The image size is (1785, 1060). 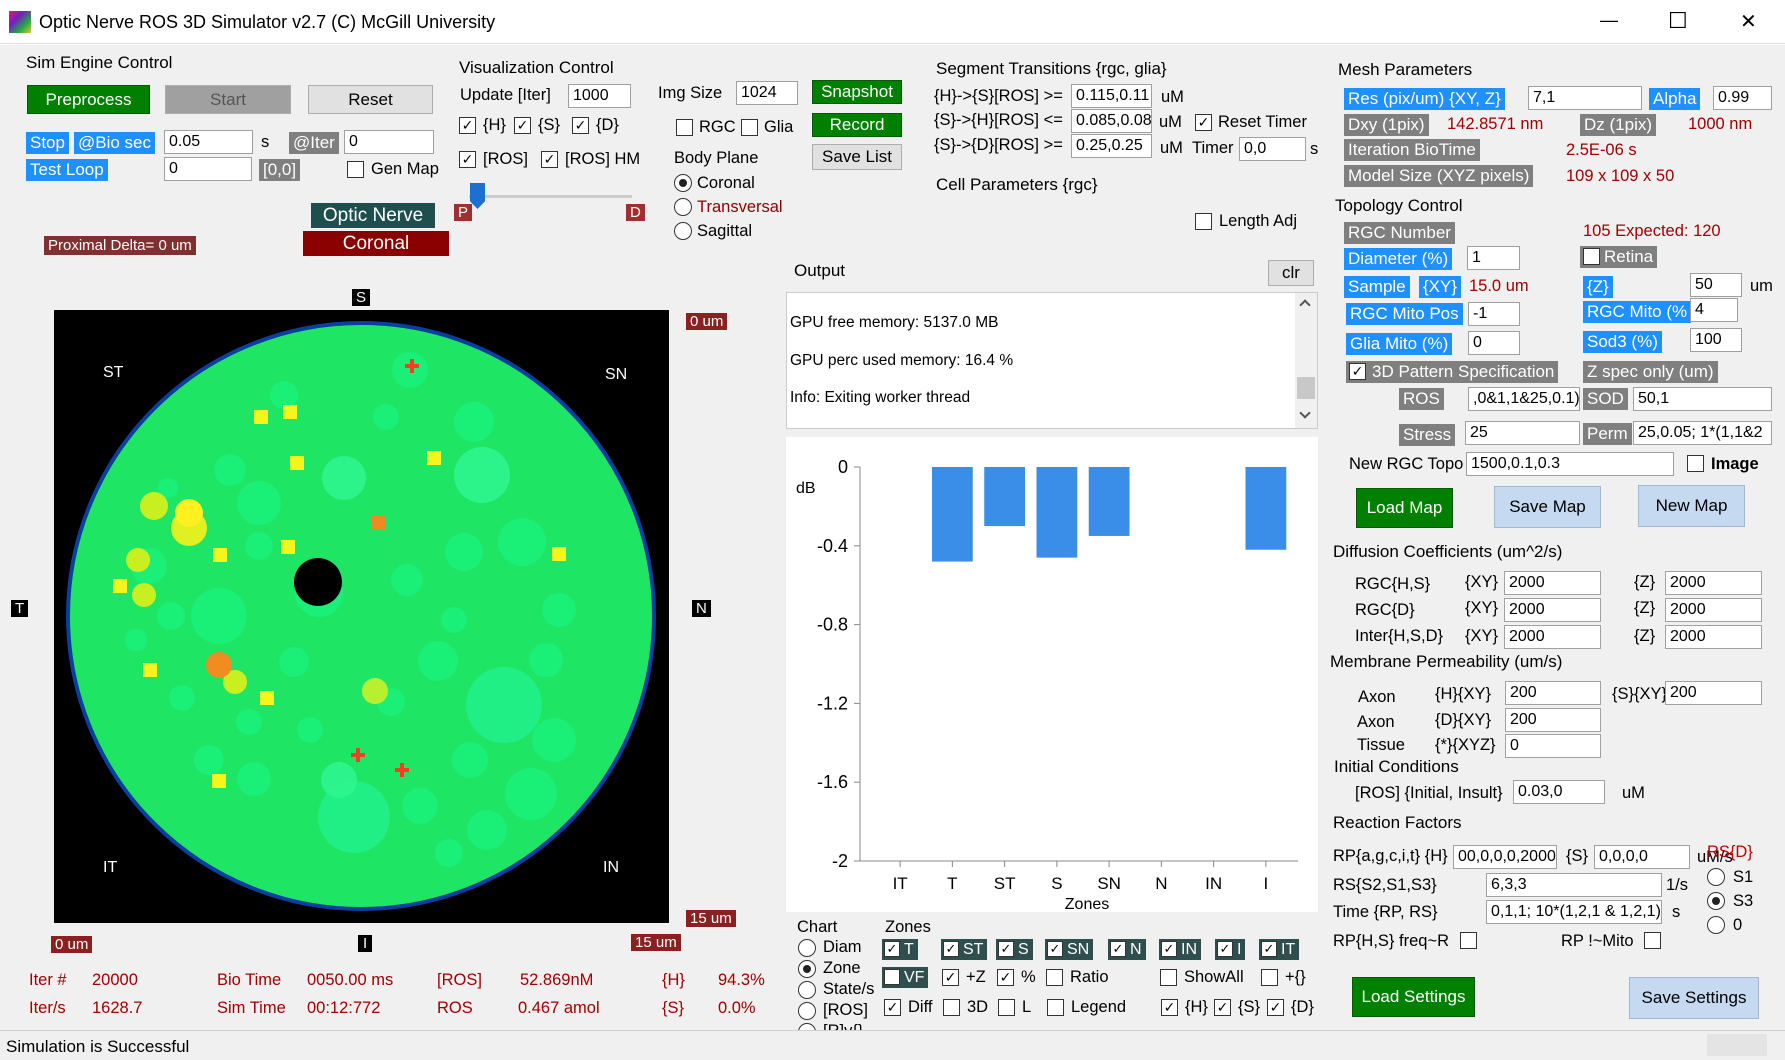 I want to click on scroll-thumb, so click(x=1306, y=388).